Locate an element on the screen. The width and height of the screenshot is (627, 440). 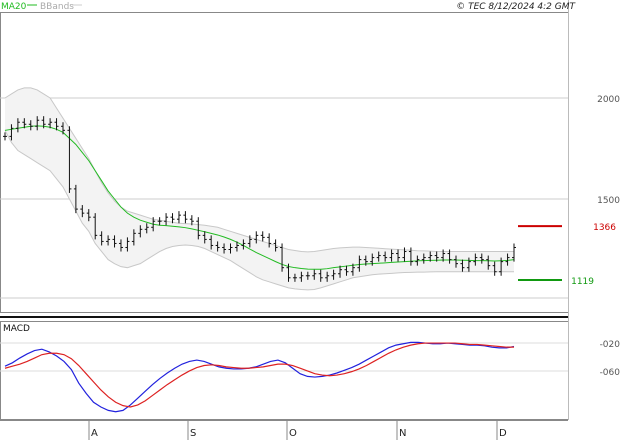
x-tick-label: O is located at coordinates (293, 433).